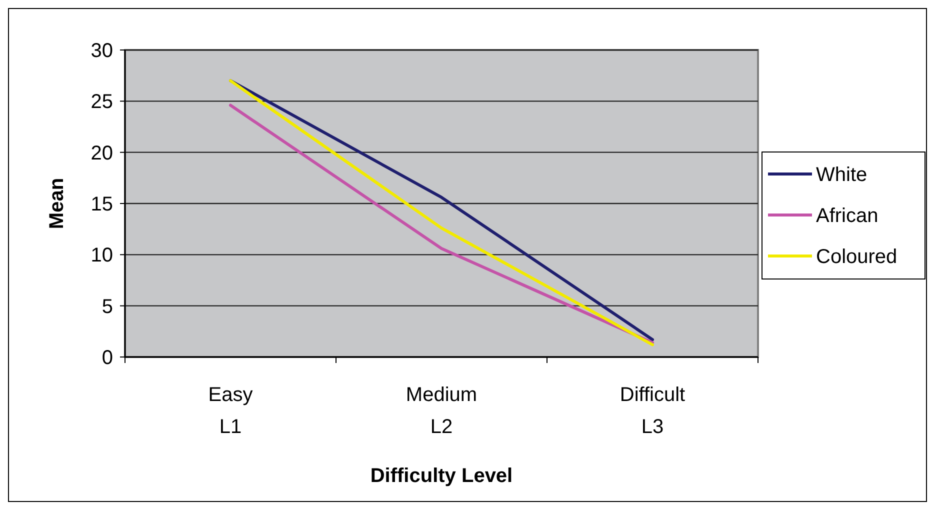  Describe the element at coordinates (101, 255) in the screenshot. I see `y-tick-label: 10` at that location.